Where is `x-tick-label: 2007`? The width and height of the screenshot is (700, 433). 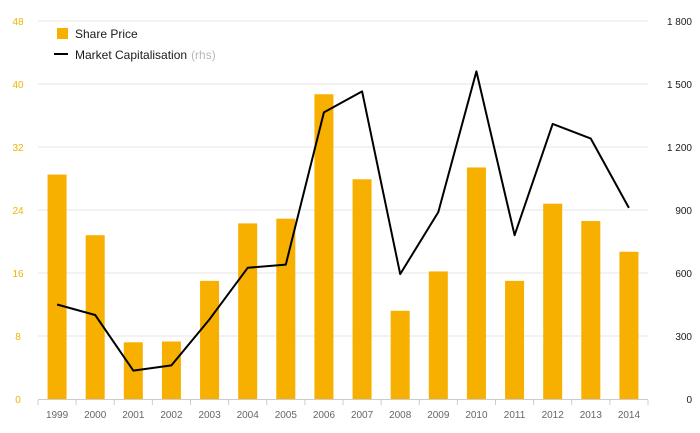
x-tick-label: 2007 is located at coordinates (362, 415).